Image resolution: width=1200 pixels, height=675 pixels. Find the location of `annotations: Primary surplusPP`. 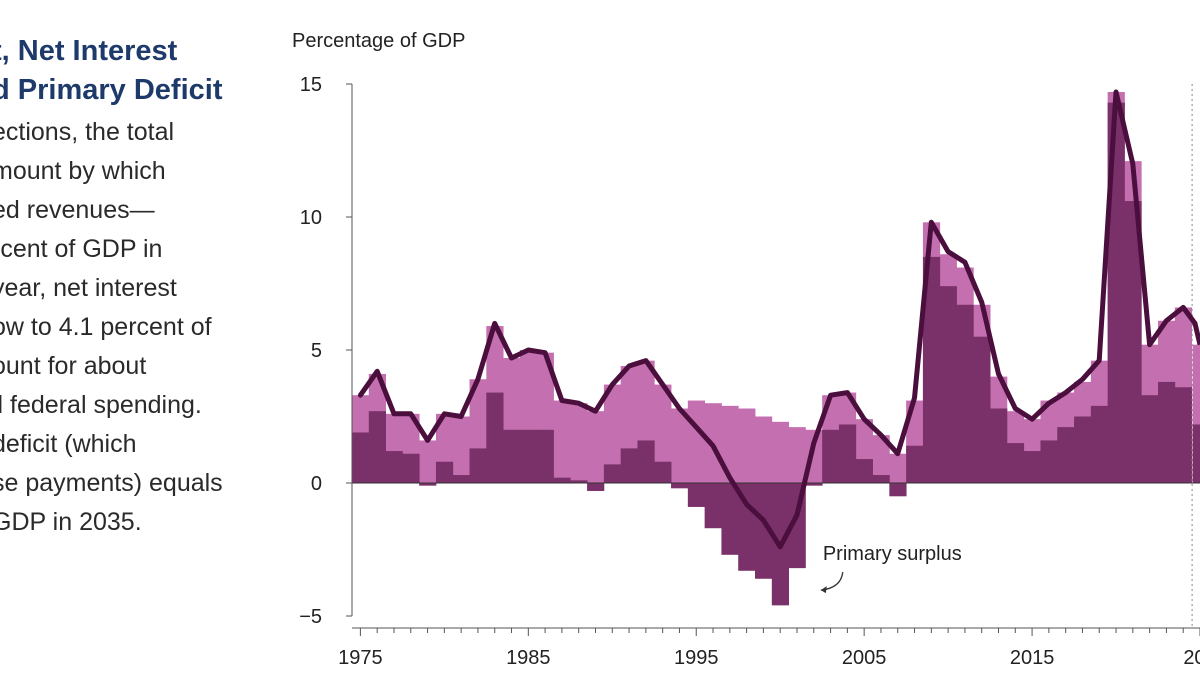

annotations: Primary surplusPP is located at coordinates (891, 568).